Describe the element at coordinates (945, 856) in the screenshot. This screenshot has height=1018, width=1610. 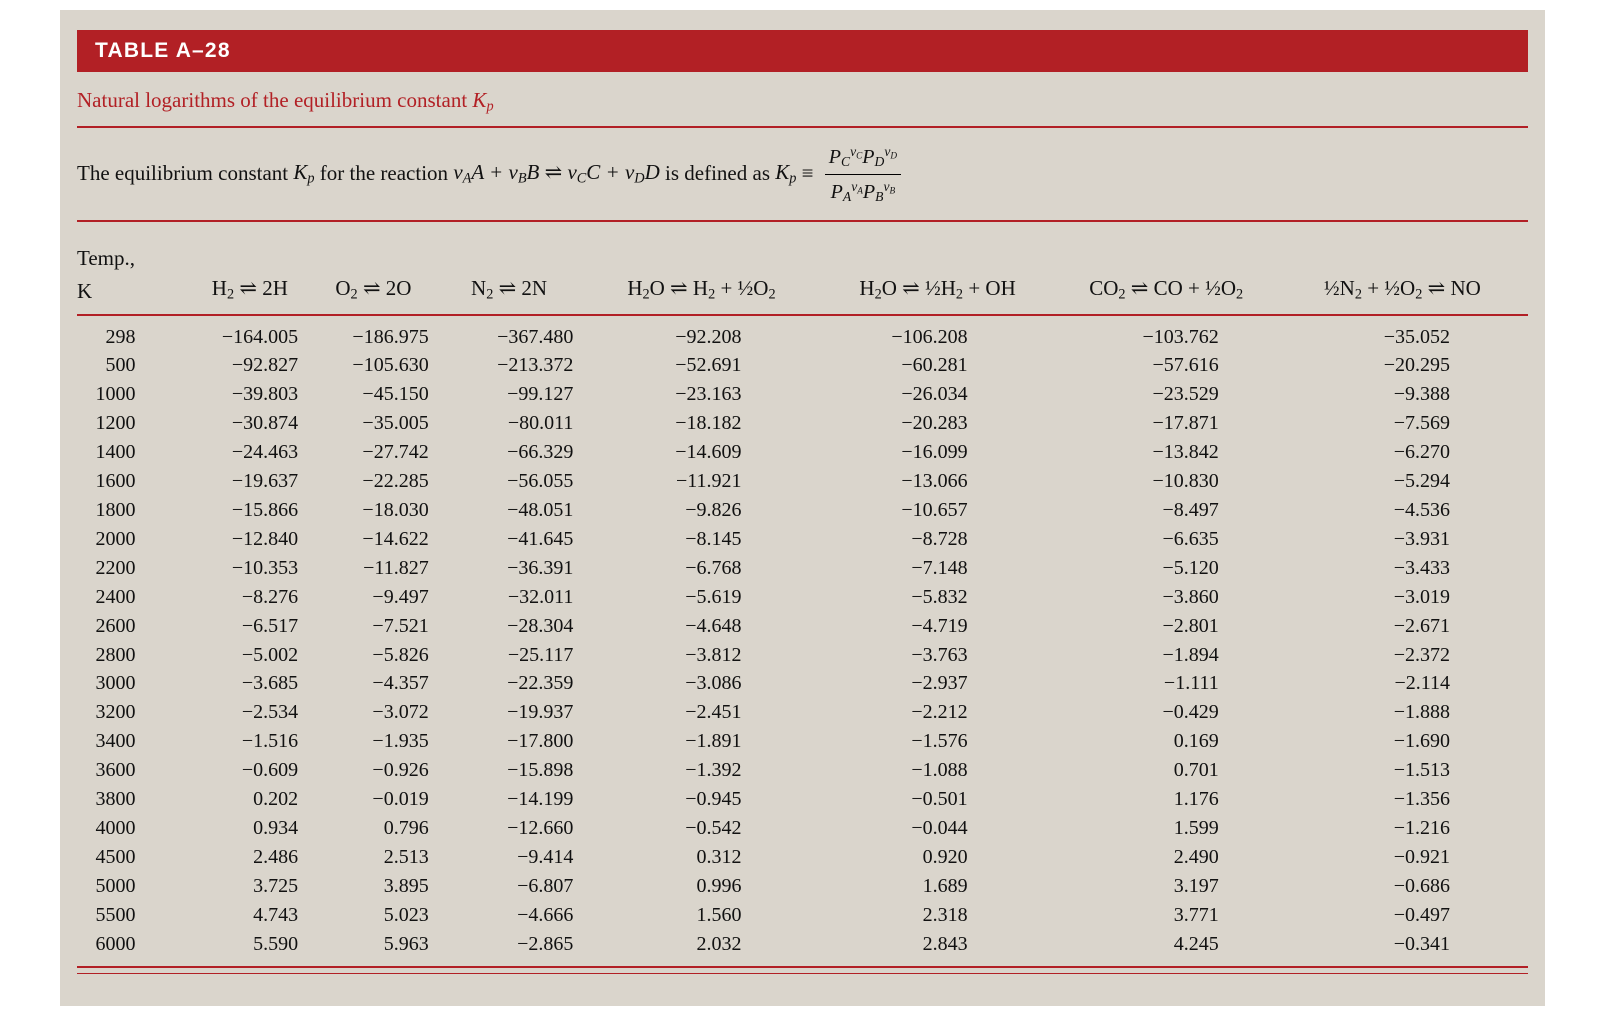
I see `value-cell: 0.920` at that location.